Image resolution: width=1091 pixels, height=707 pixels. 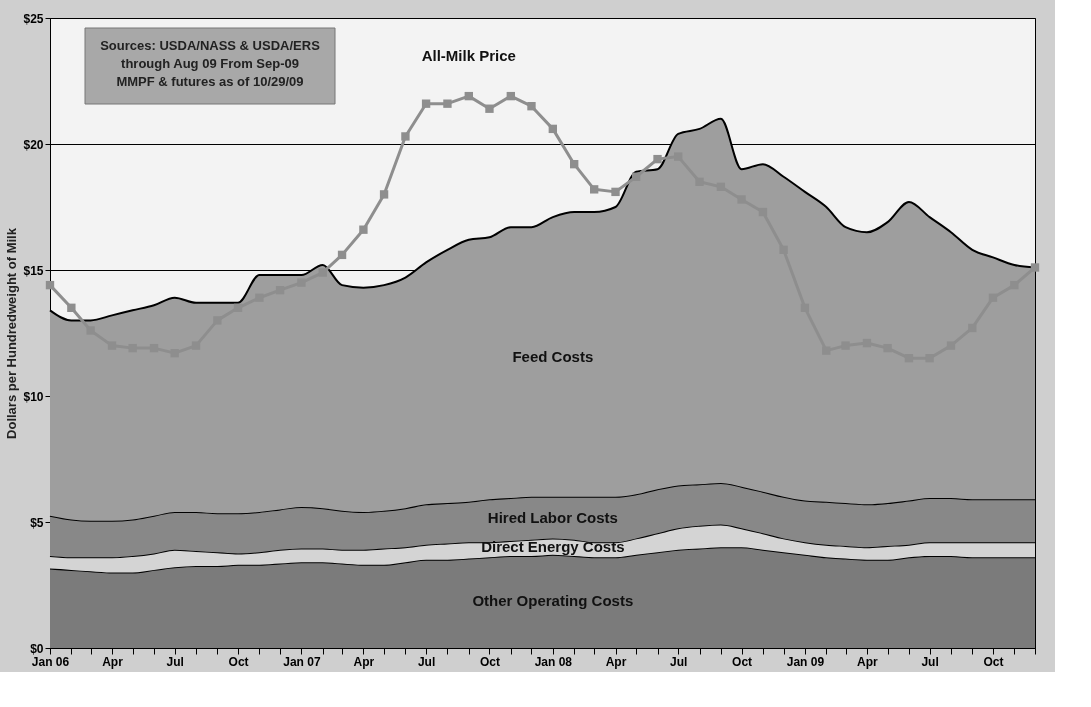 I want to click on x-tick-label: Jan 09, so click(x=805, y=661).